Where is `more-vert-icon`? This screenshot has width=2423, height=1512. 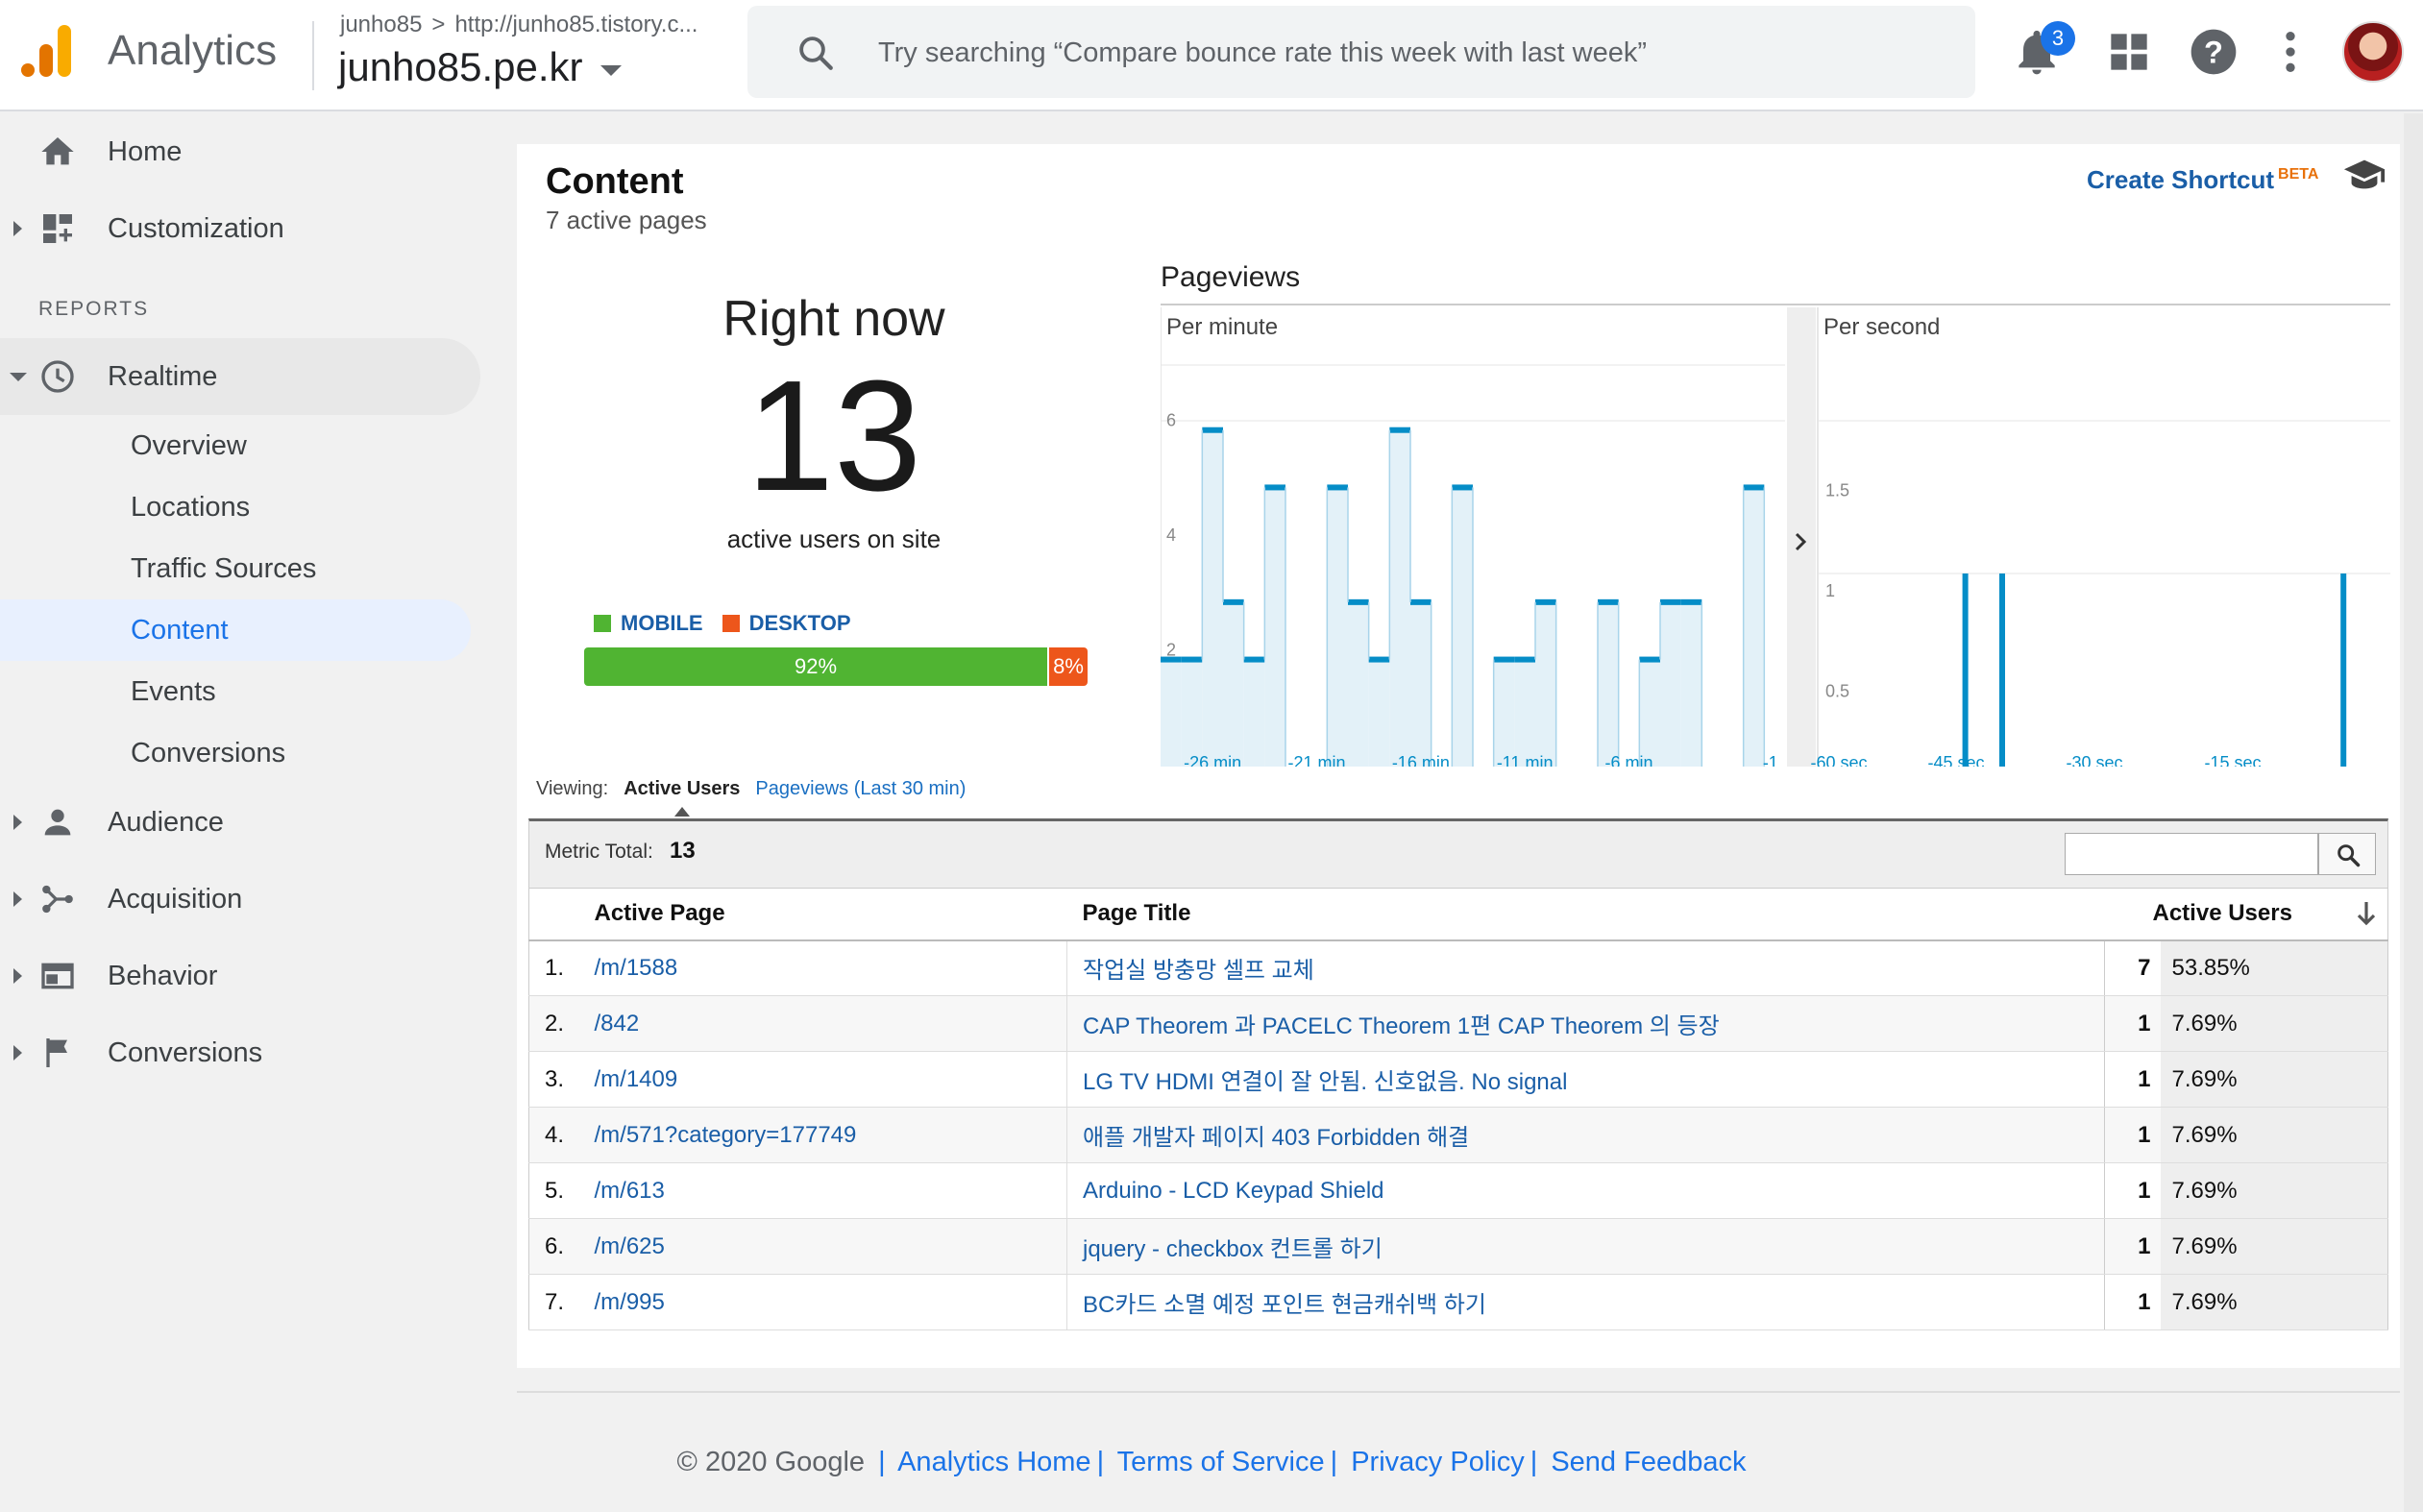
more-vert-icon is located at coordinates (2290, 52).